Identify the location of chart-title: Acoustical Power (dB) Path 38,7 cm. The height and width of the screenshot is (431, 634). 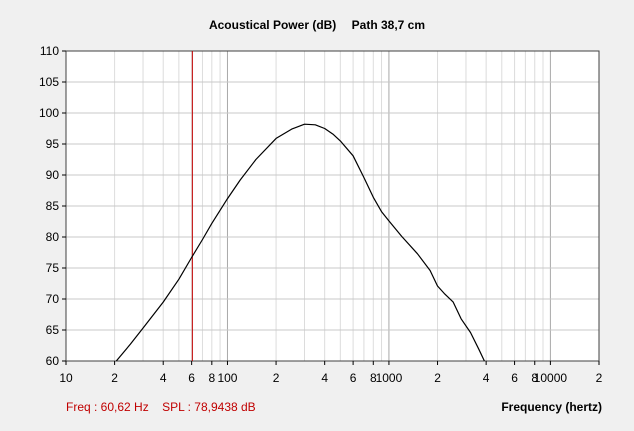
(317, 25).